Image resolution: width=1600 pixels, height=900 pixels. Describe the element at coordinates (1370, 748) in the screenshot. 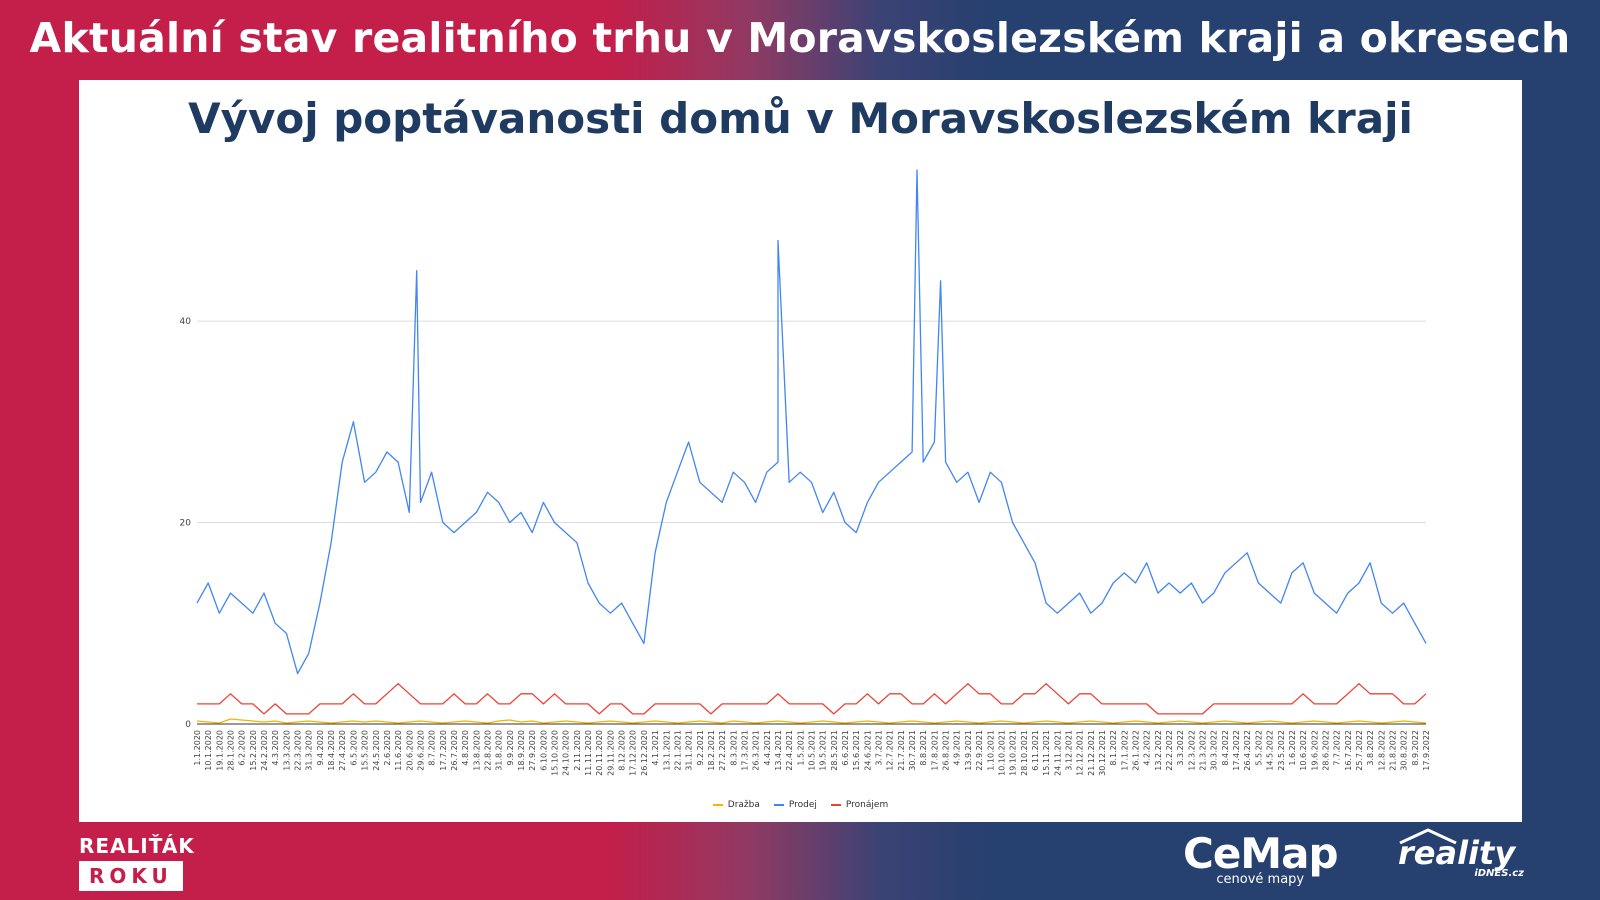

I see `x-tick-label: 3.8.2022` at that location.